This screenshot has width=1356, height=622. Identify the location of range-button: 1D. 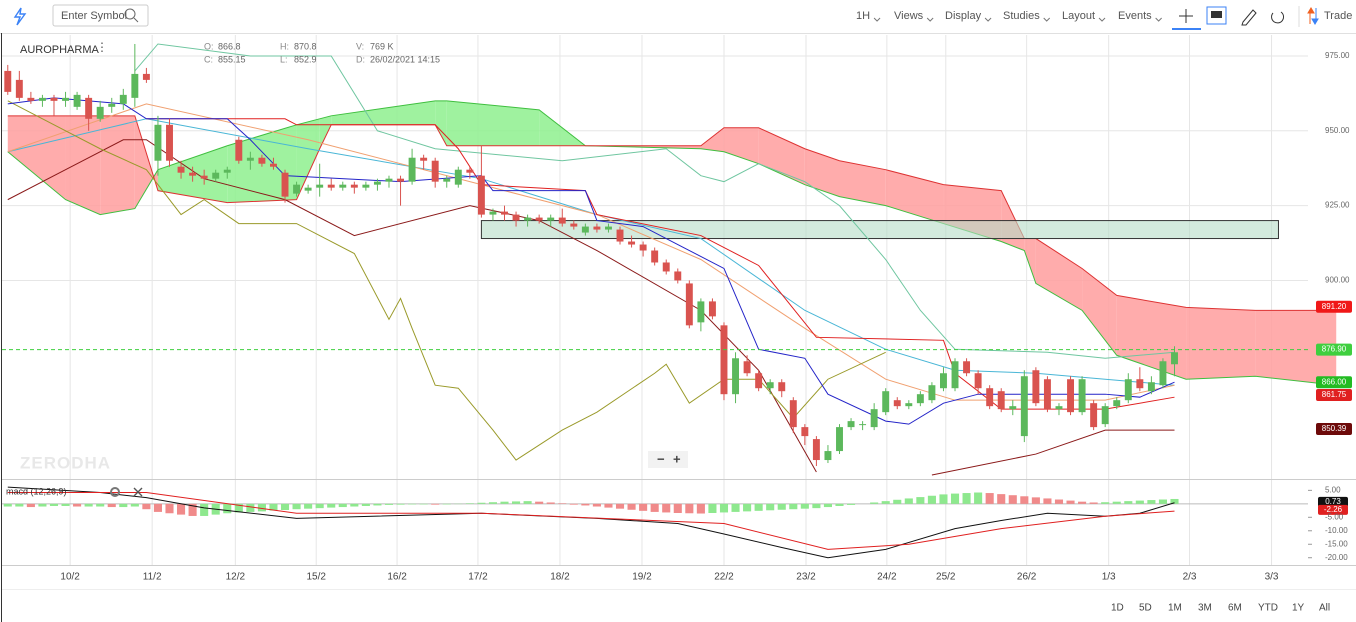
(1117, 608).